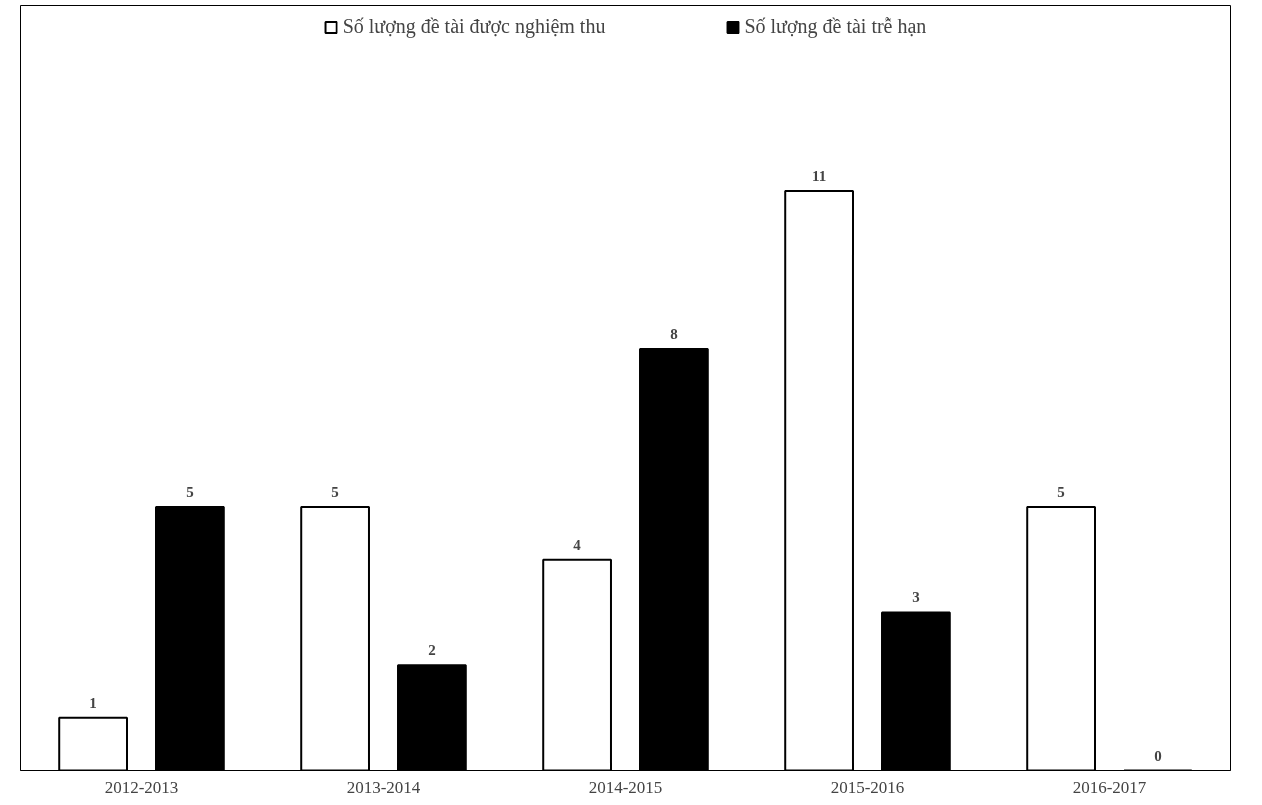  What do you see at coordinates (577, 544) in the screenshot?
I see `data-label: 4` at bounding box center [577, 544].